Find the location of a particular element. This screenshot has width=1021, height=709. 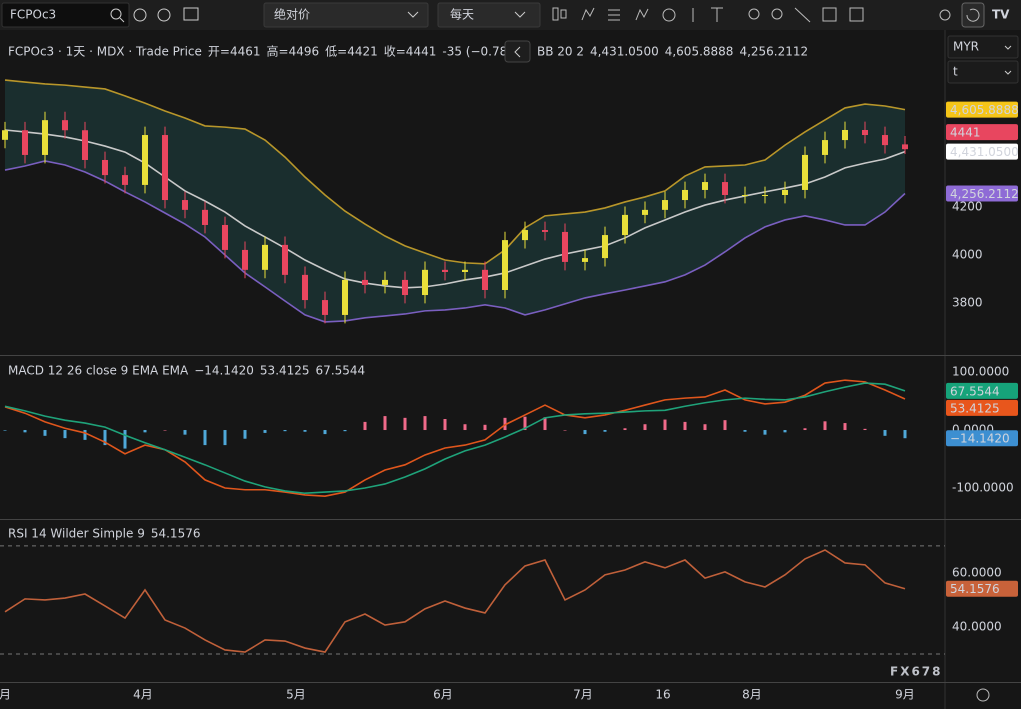

x-tick-label: 8月 is located at coordinates (752, 695).